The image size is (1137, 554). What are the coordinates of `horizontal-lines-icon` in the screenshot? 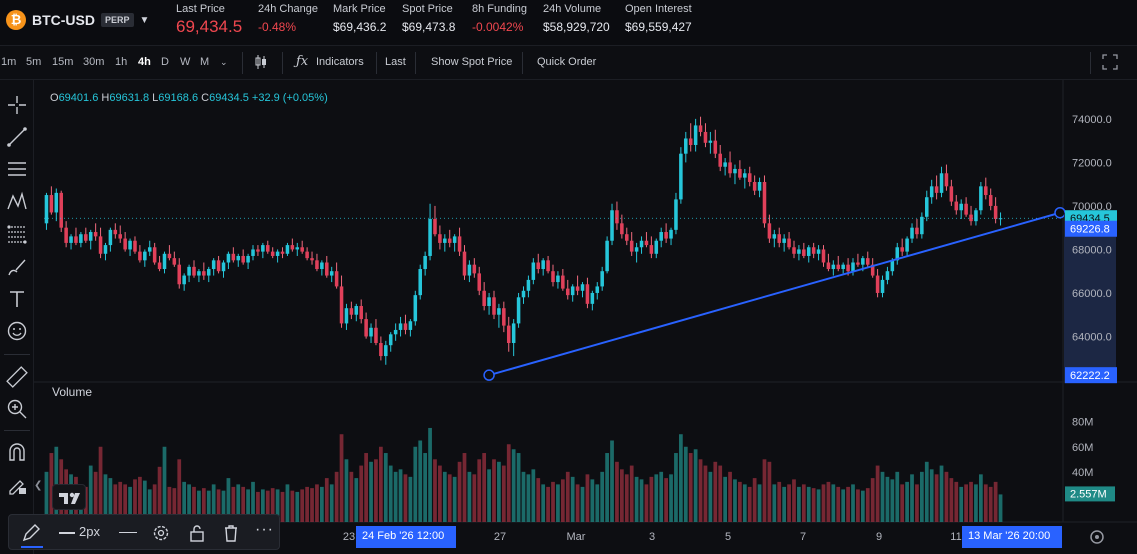 It's located at (17, 169).